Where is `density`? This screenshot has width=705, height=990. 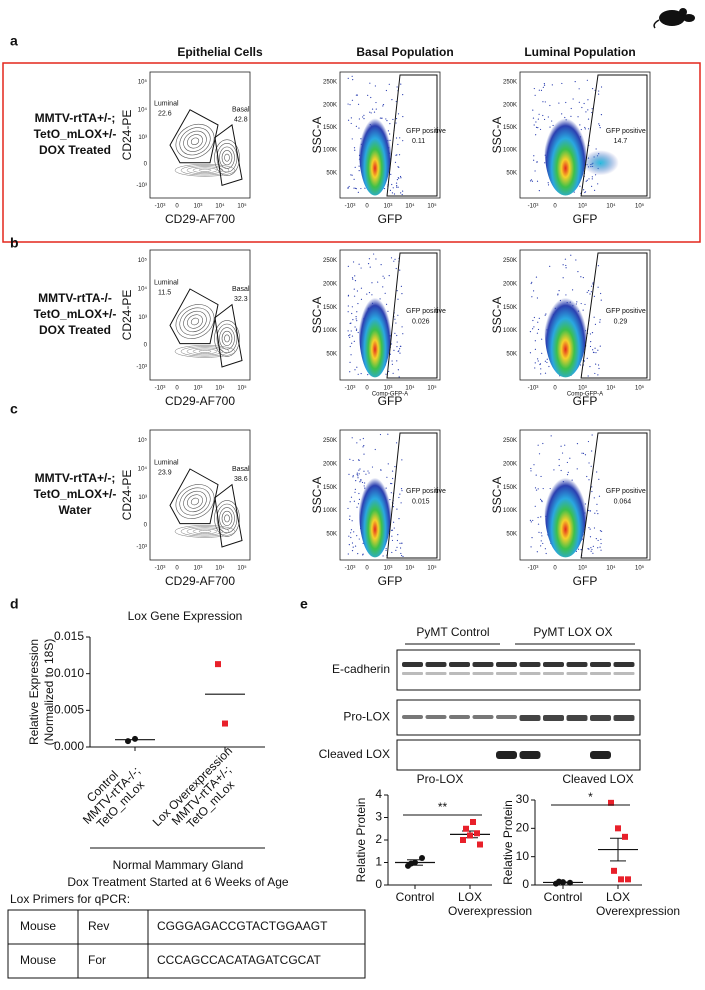
density is located at coordinates (375, 330).